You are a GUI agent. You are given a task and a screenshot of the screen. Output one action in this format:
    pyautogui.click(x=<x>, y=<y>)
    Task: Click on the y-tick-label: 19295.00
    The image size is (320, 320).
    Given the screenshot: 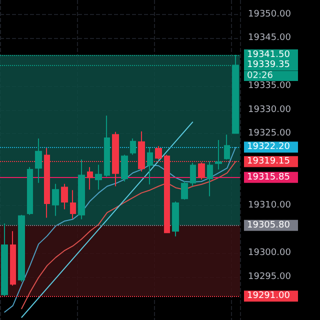 What is the action you would take?
    pyautogui.click(x=270, y=277)
    